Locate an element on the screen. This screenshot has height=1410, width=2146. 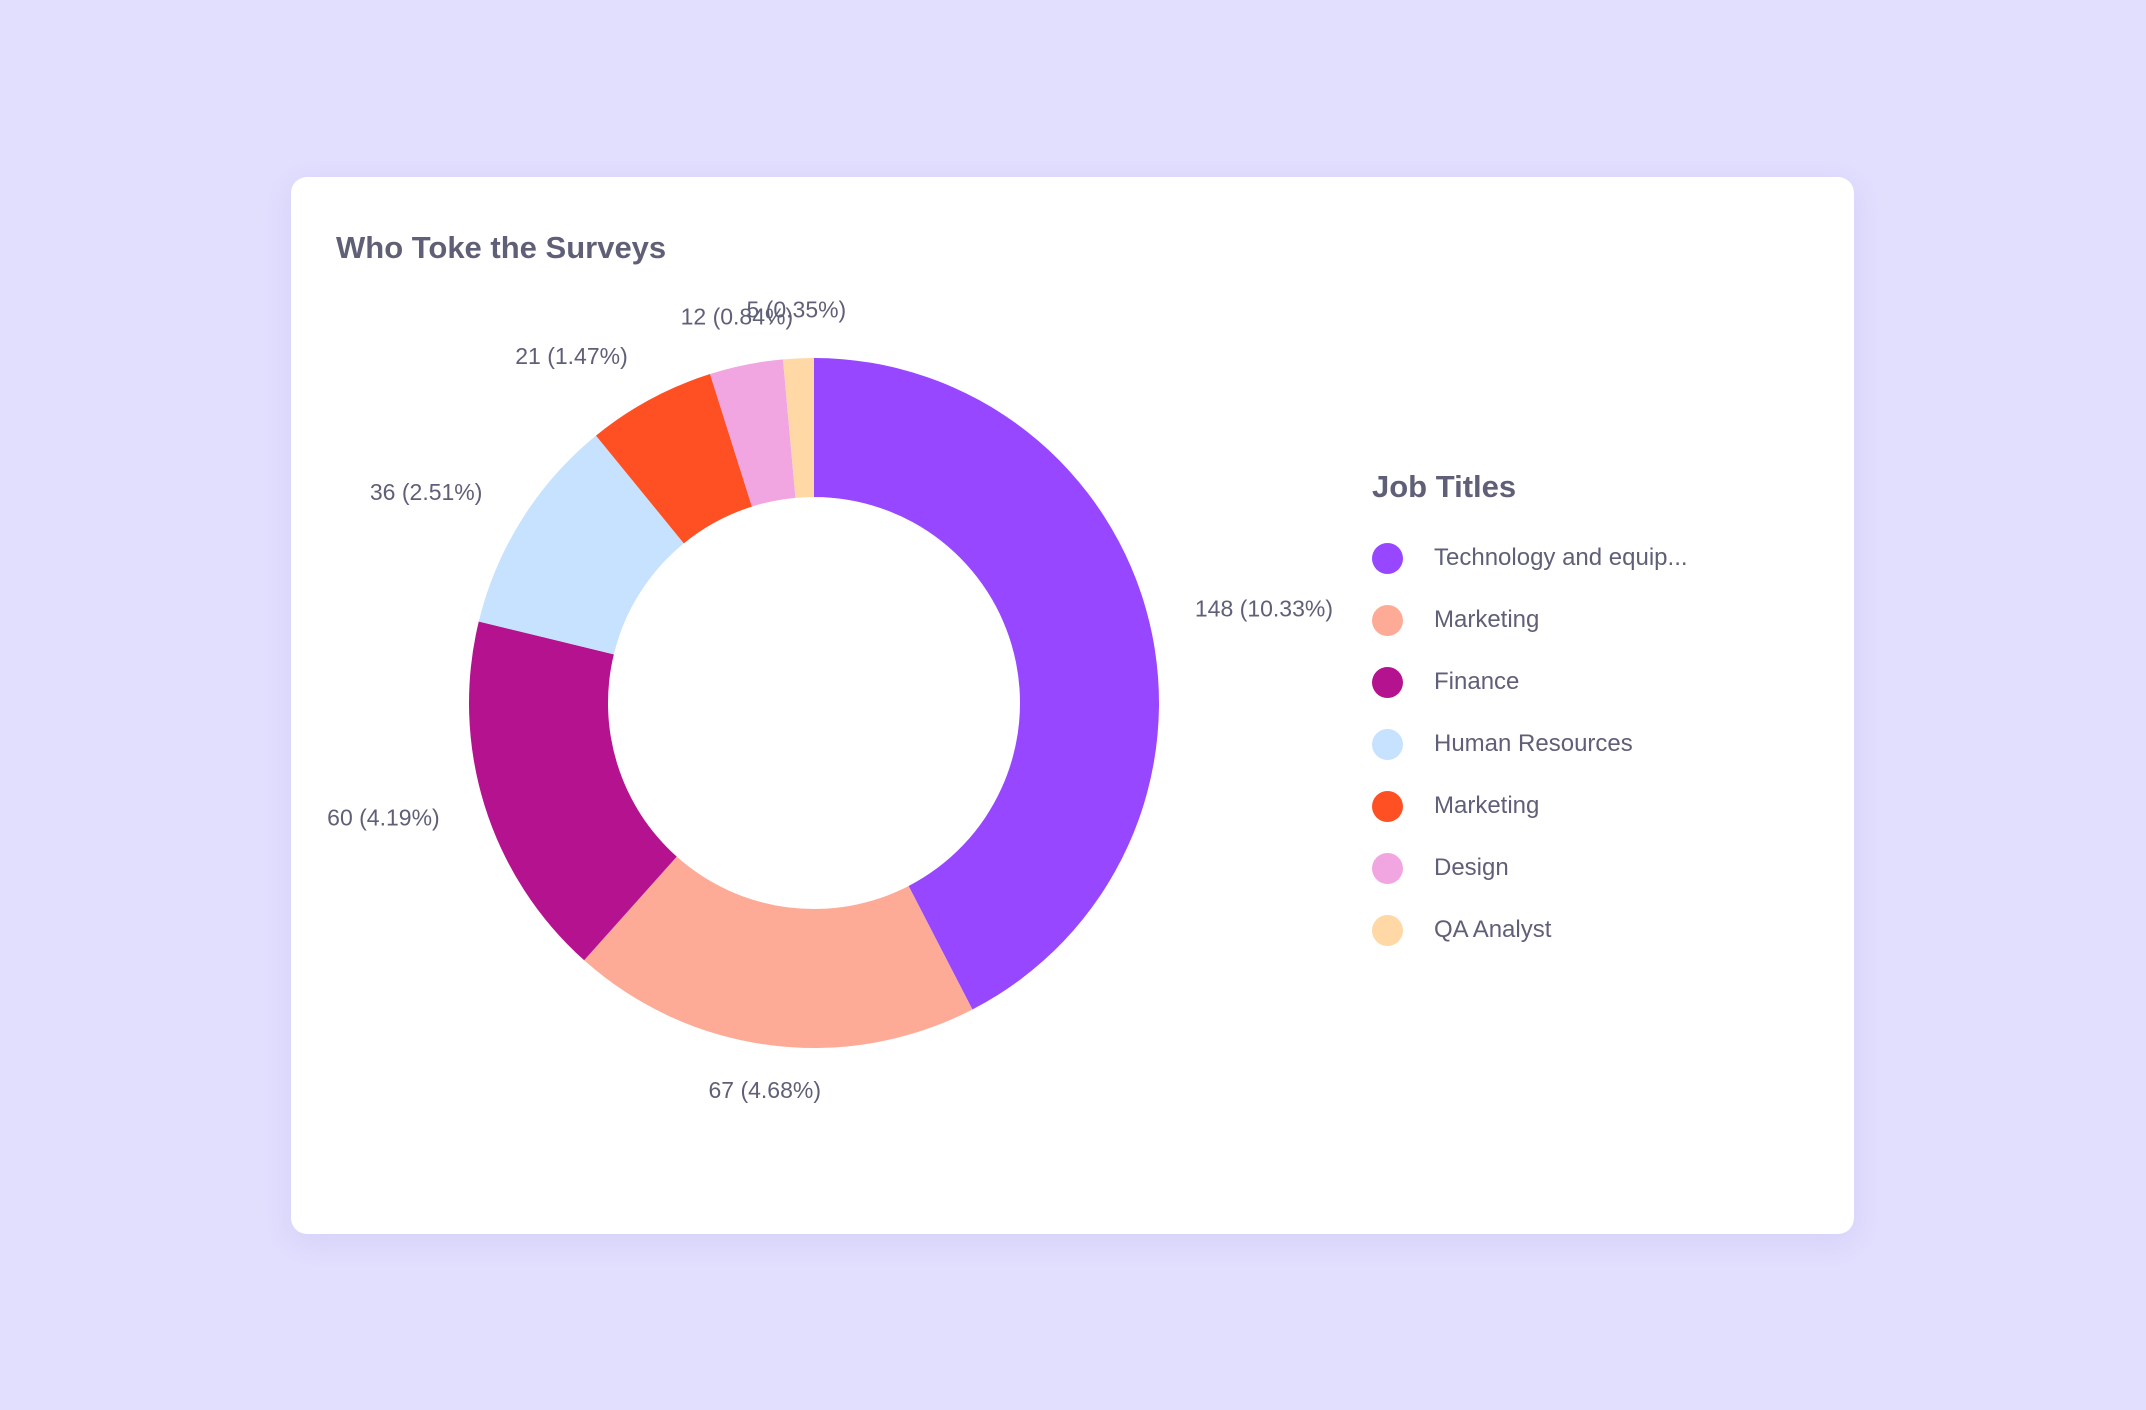
legend-item-qa-analyst-6: QA Analyst is located at coordinates (1602, 930).